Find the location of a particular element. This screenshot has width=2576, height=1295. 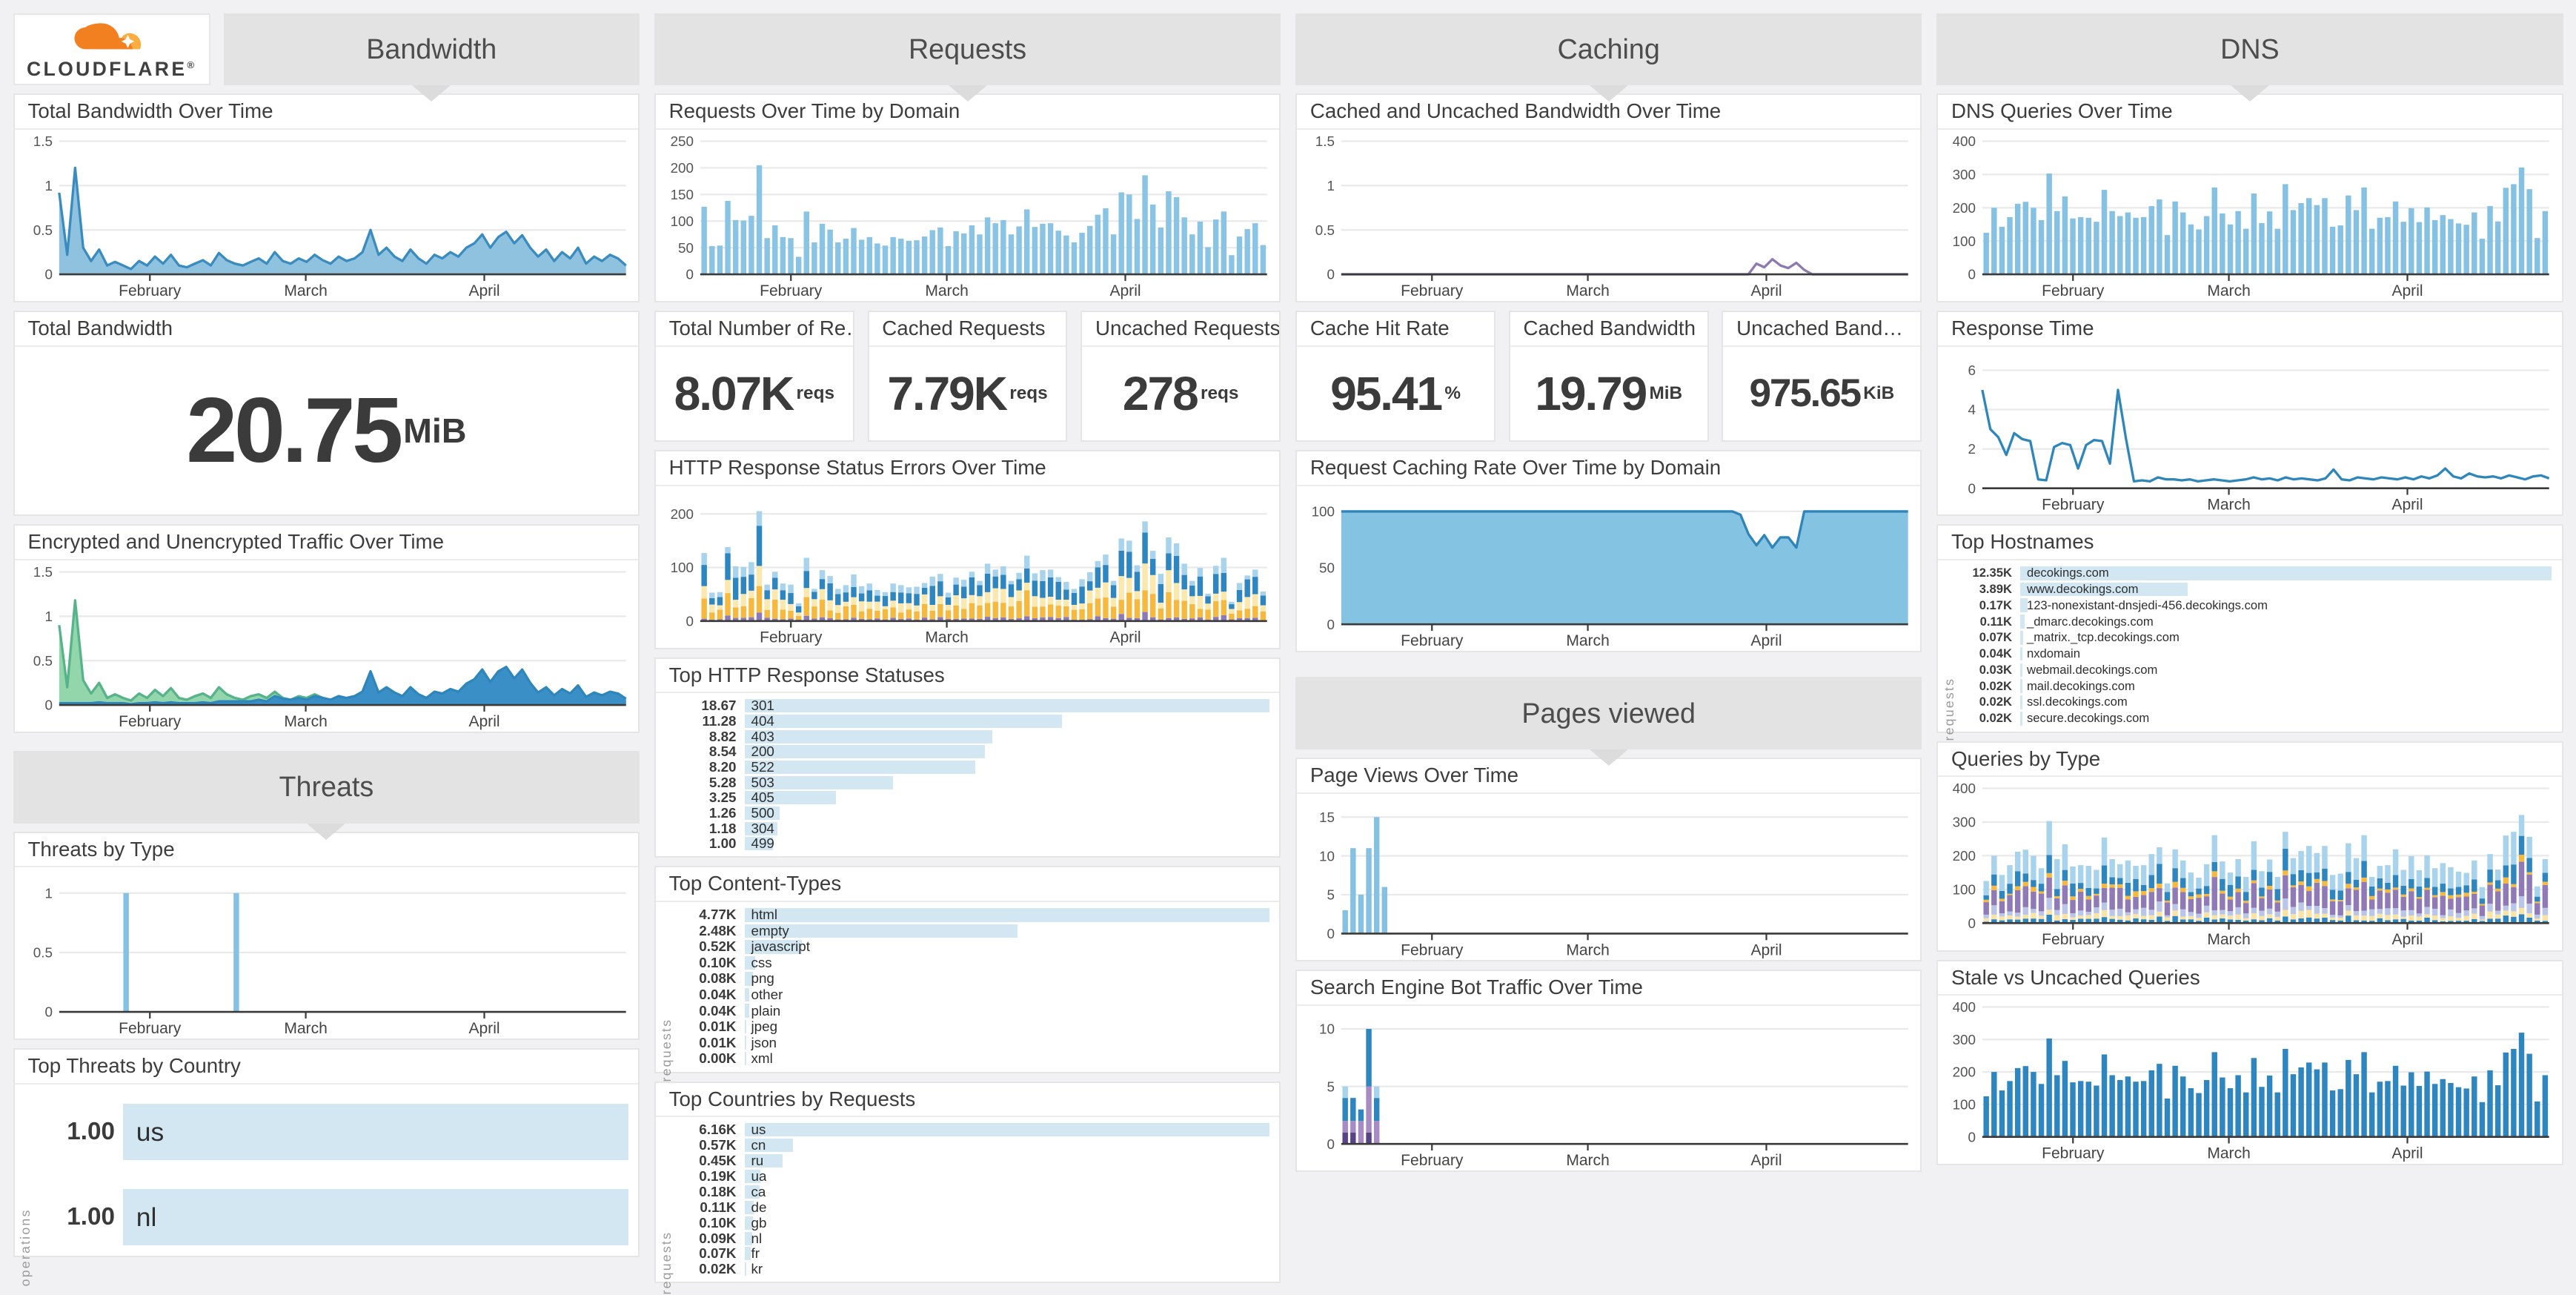

list-item: 0.04K other is located at coordinates (974, 995).